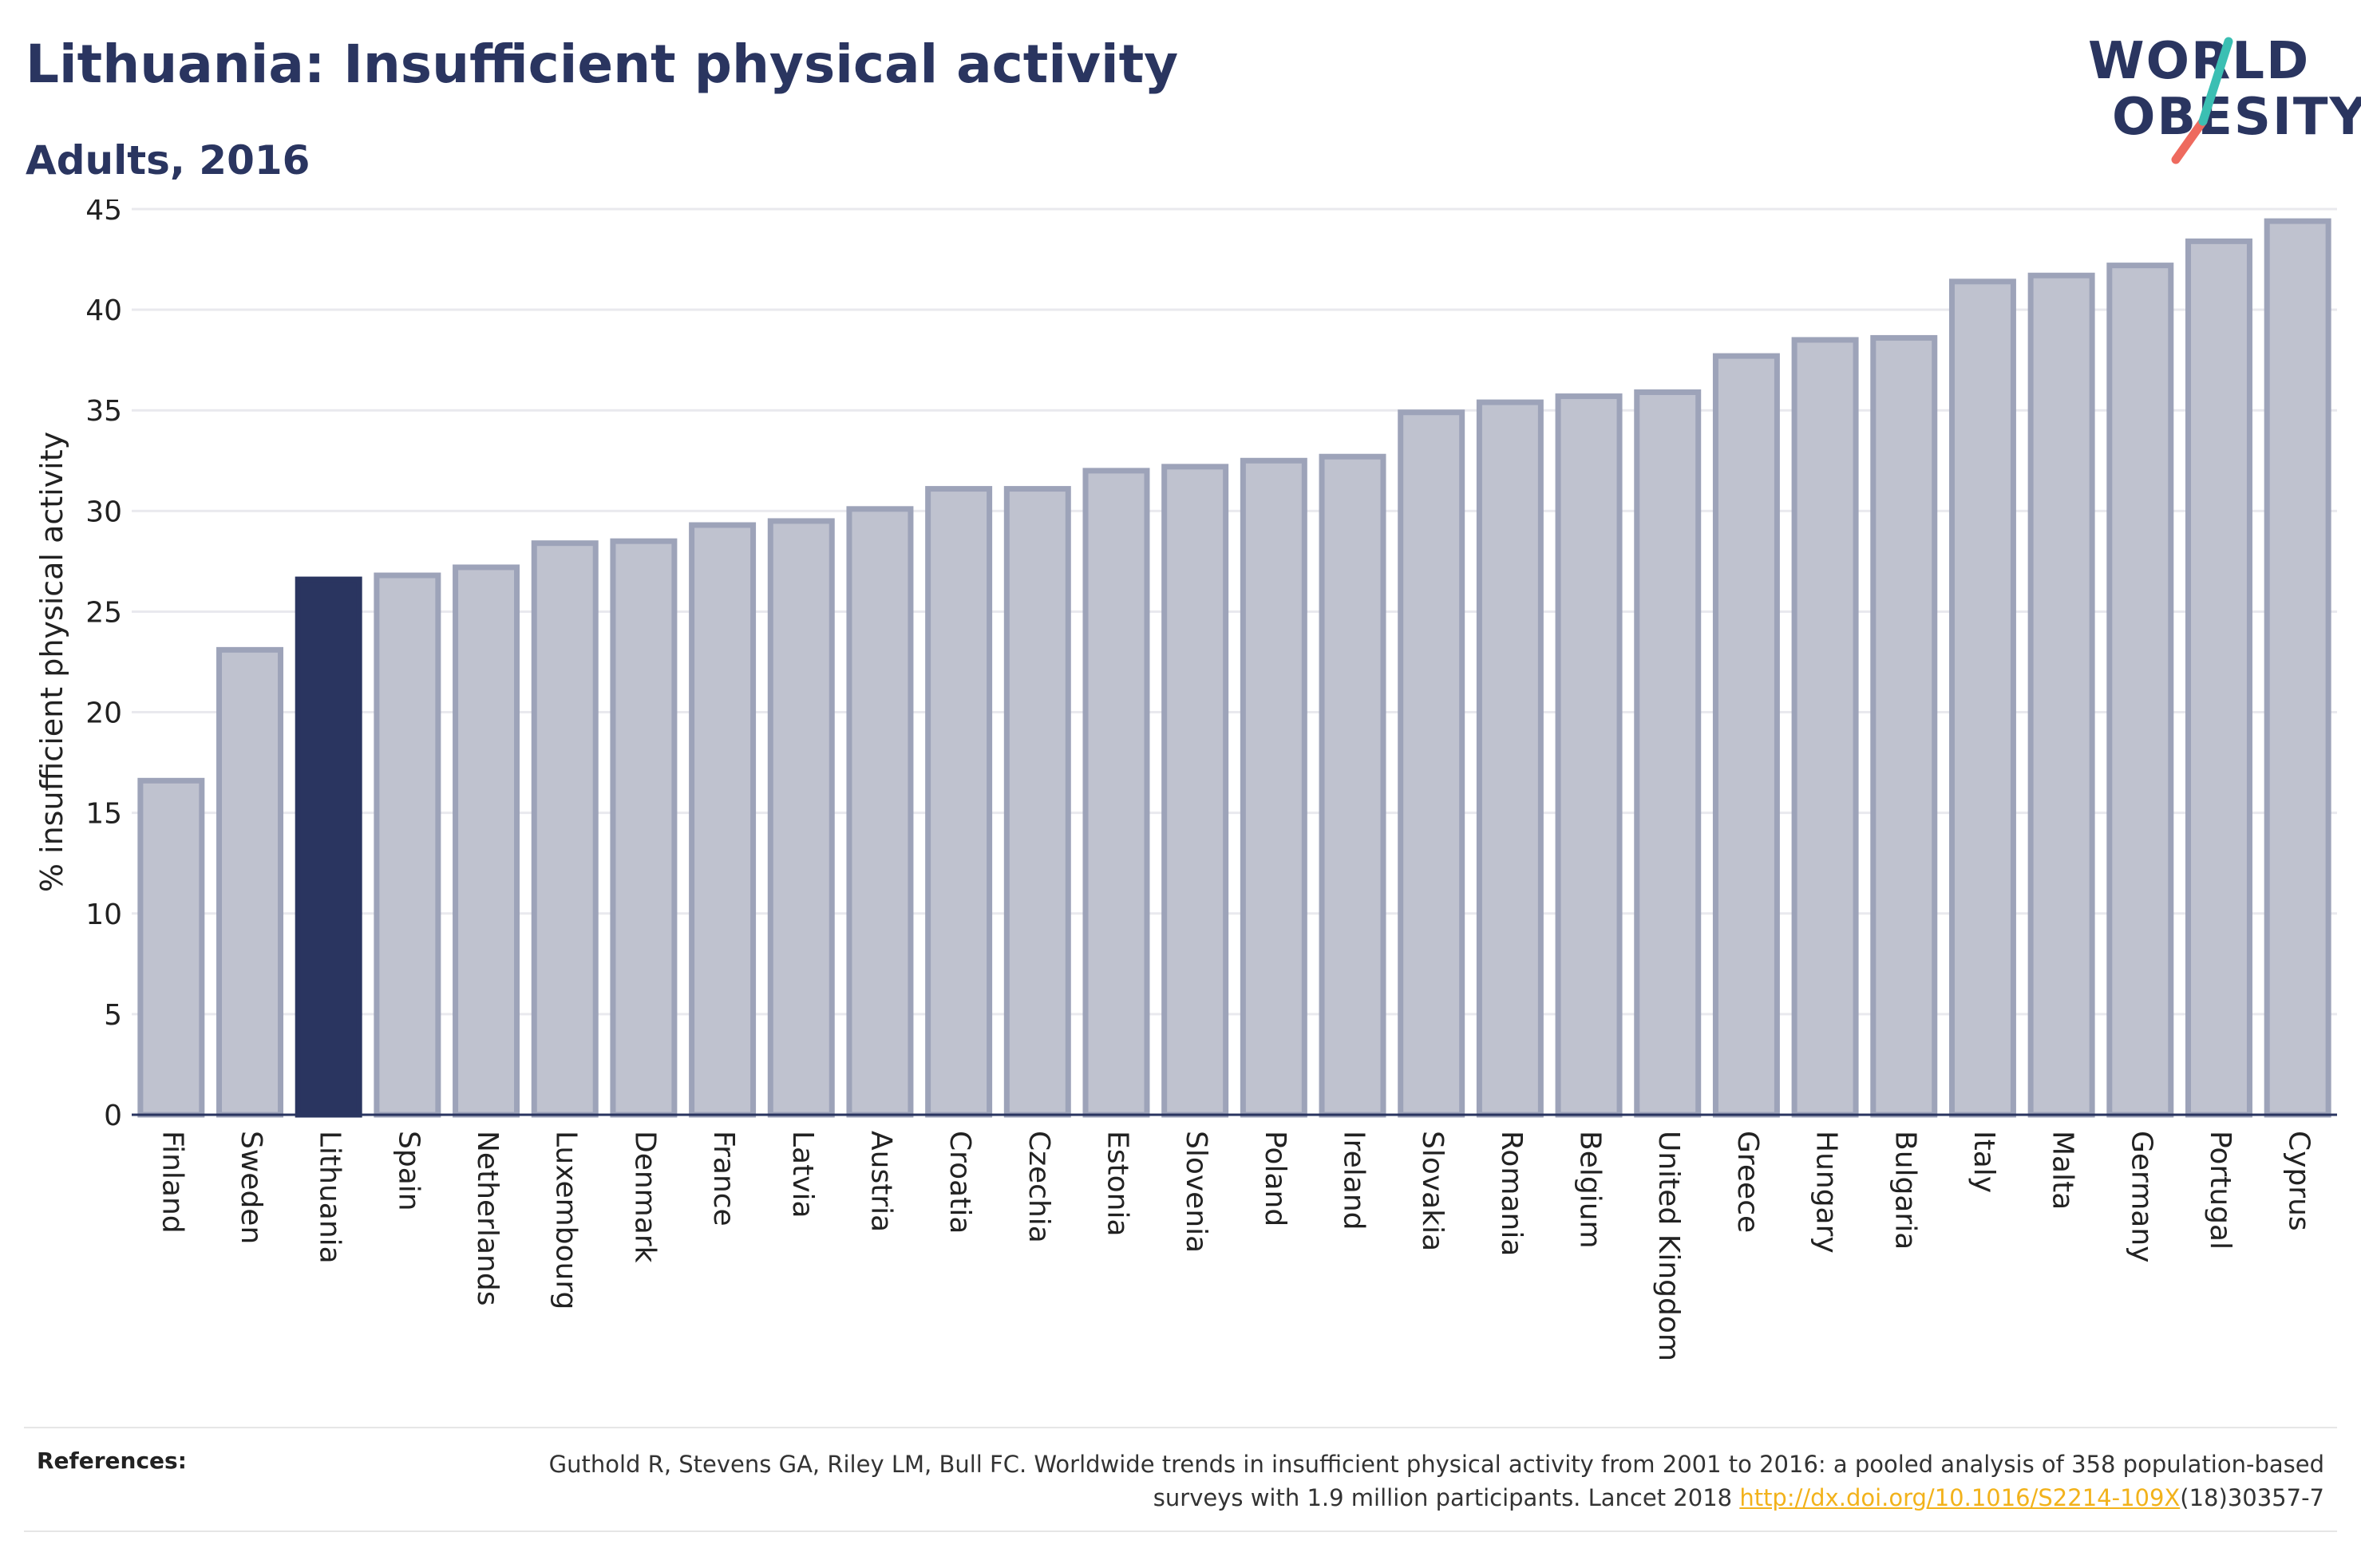  Describe the element at coordinates (1589, 755) in the screenshot. I see `bar-belgium` at that location.